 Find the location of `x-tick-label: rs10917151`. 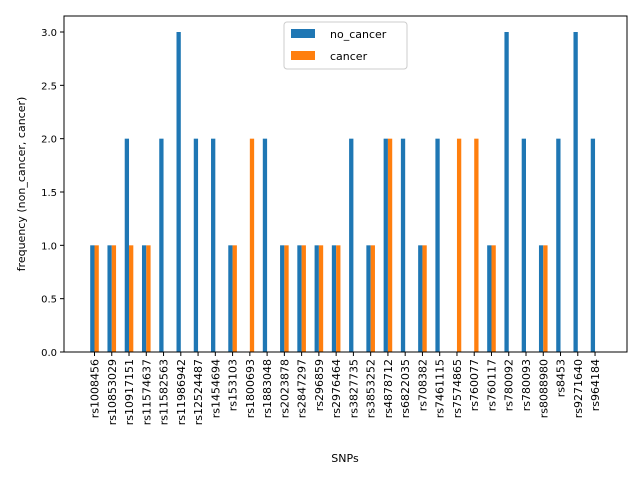

x-tick-label: rs10917151 is located at coordinates (129, 392).